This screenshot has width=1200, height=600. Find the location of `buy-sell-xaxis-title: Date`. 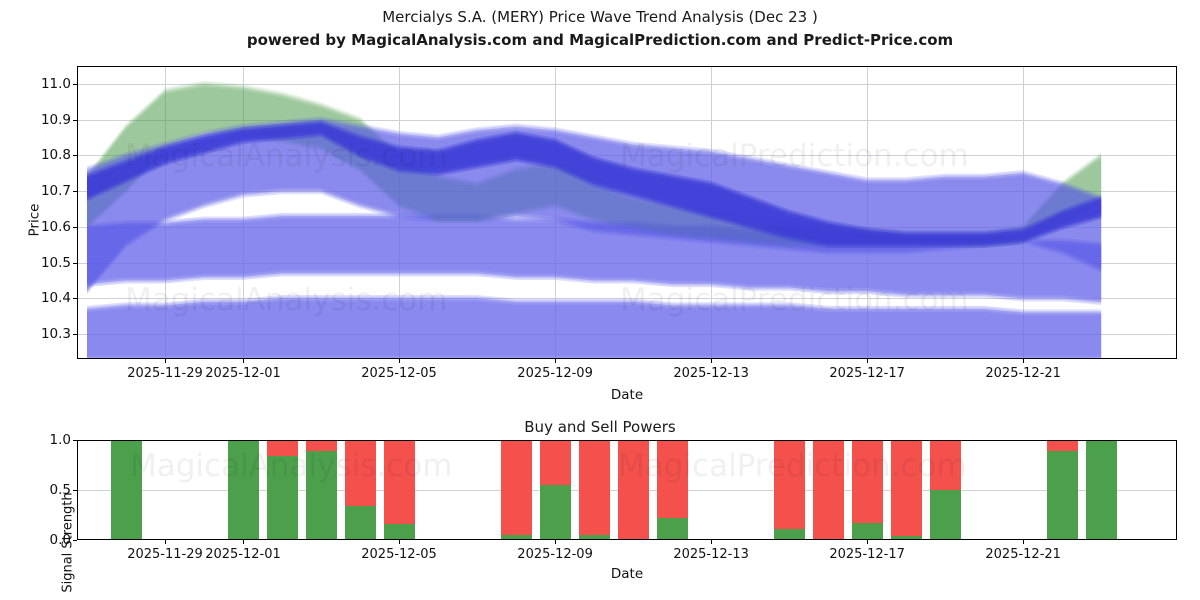

buy-sell-xaxis-title: Date is located at coordinates (627, 574).